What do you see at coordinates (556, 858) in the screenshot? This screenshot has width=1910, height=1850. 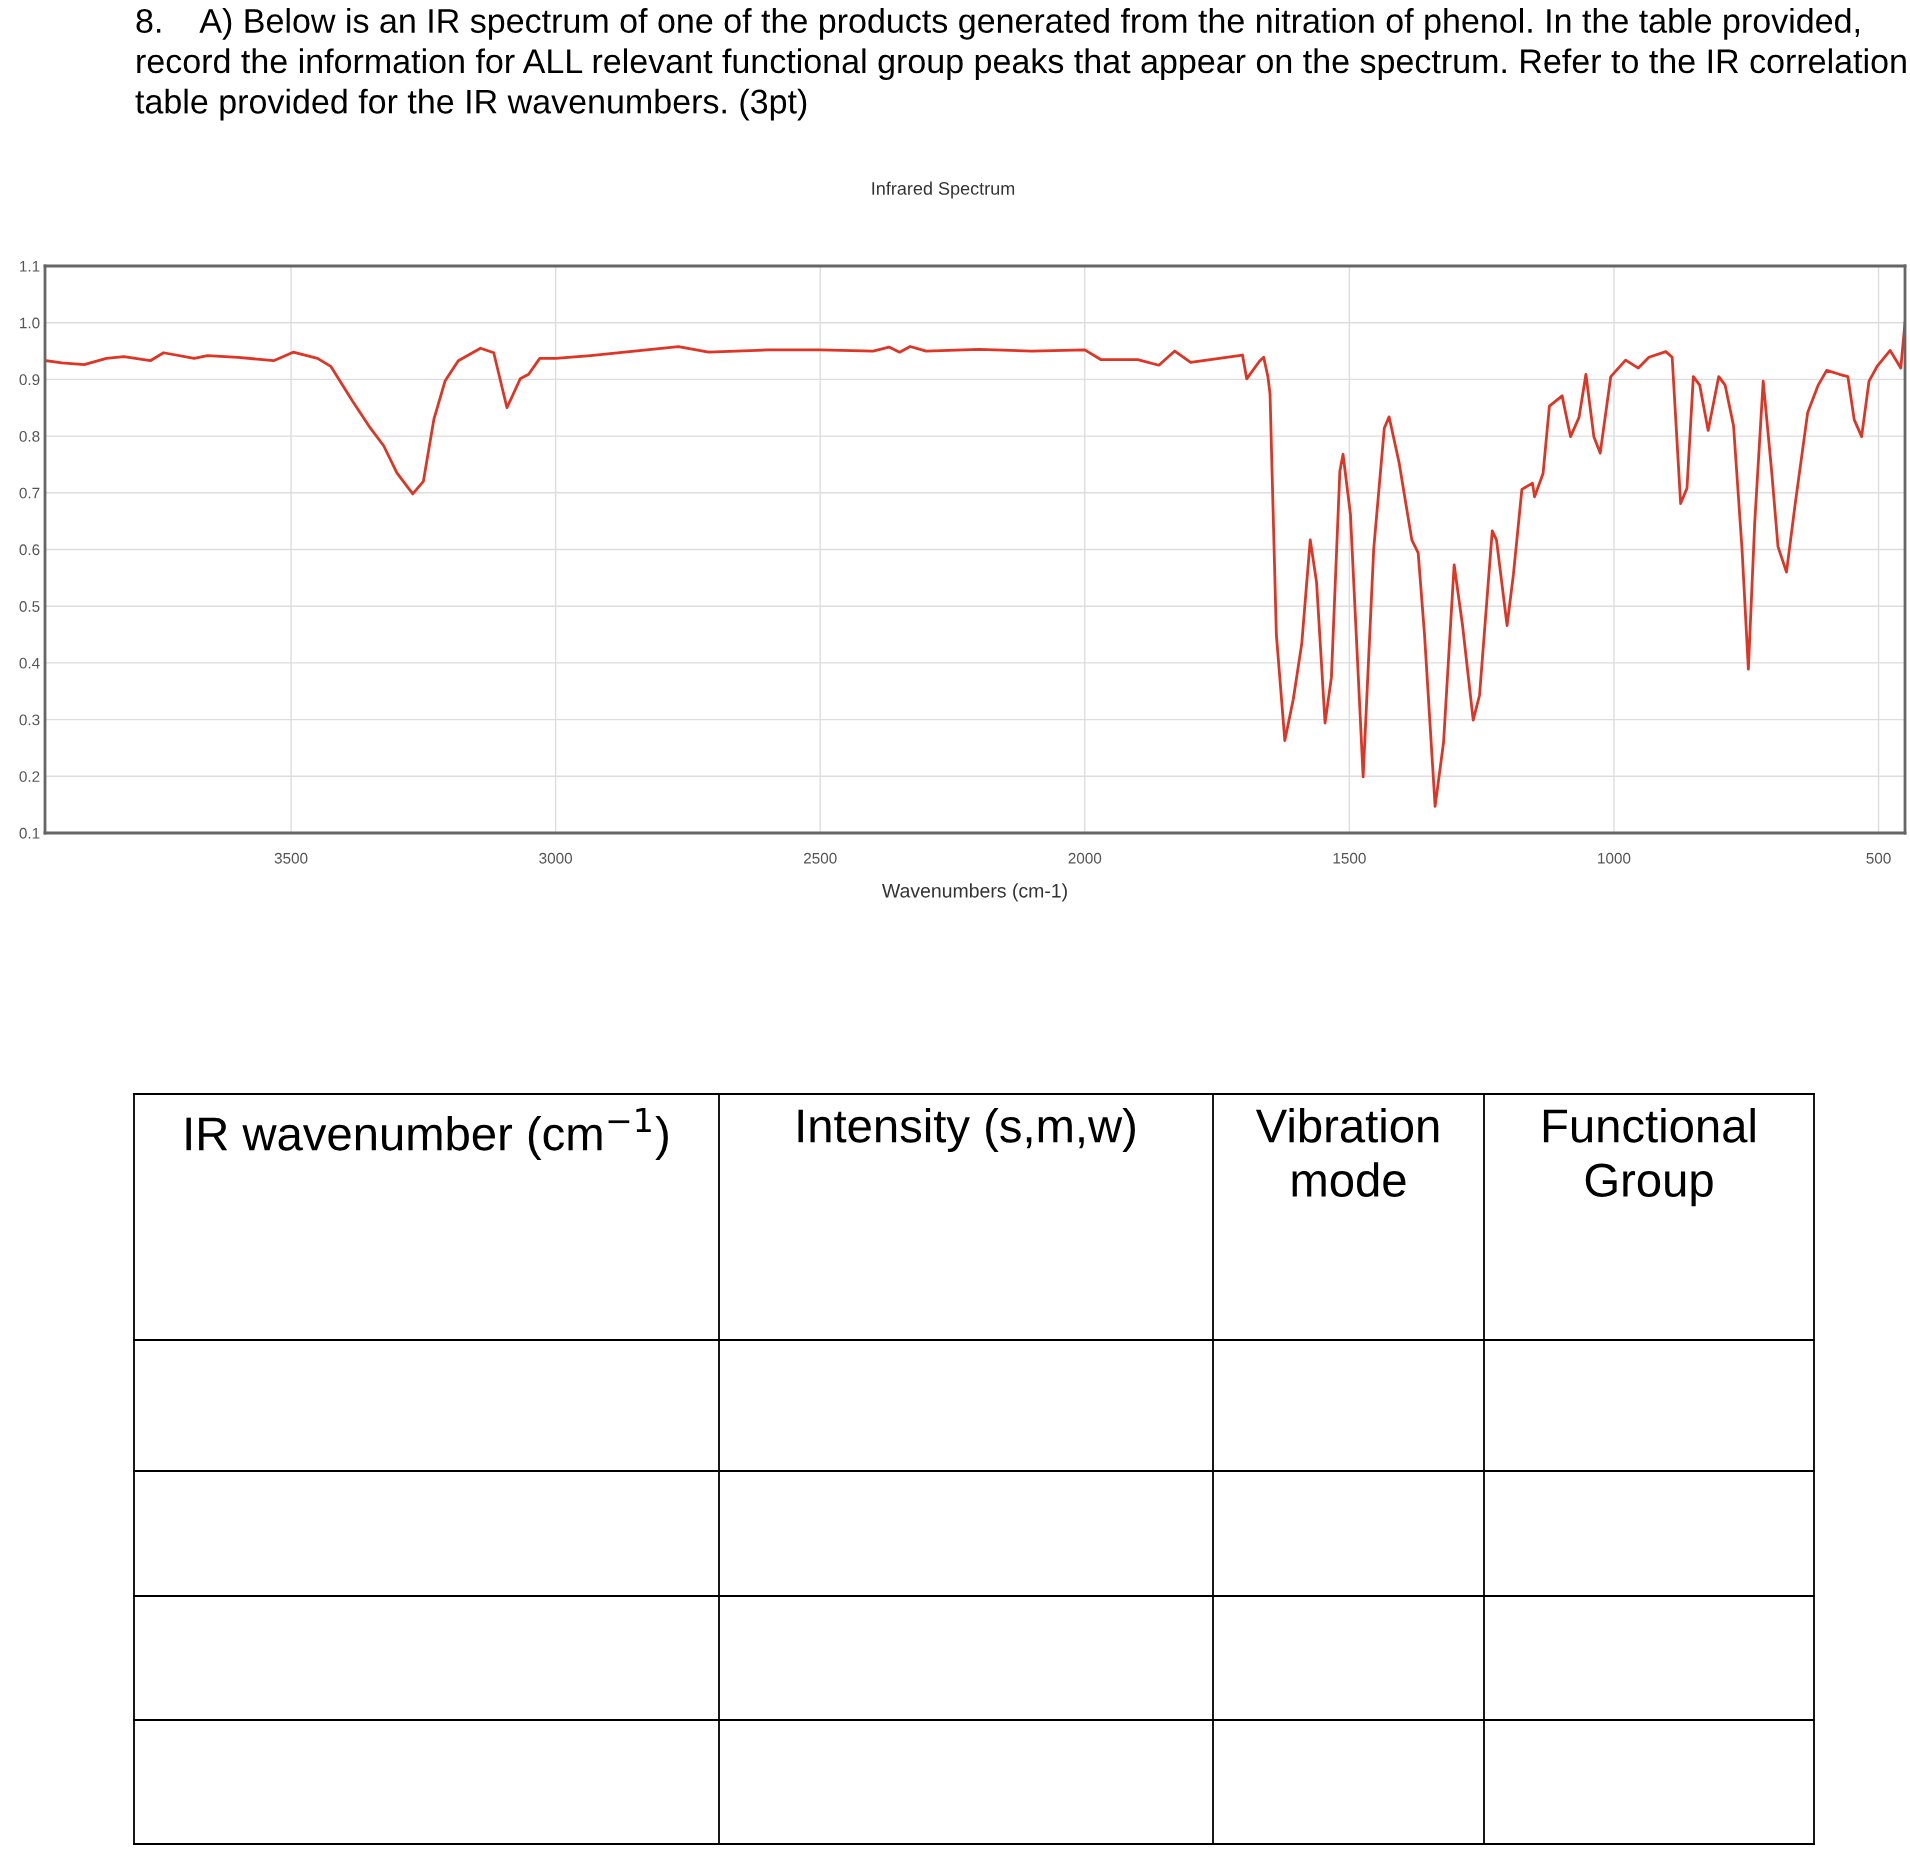 I see `x-tick-label: 3000` at bounding box center [556, 858].